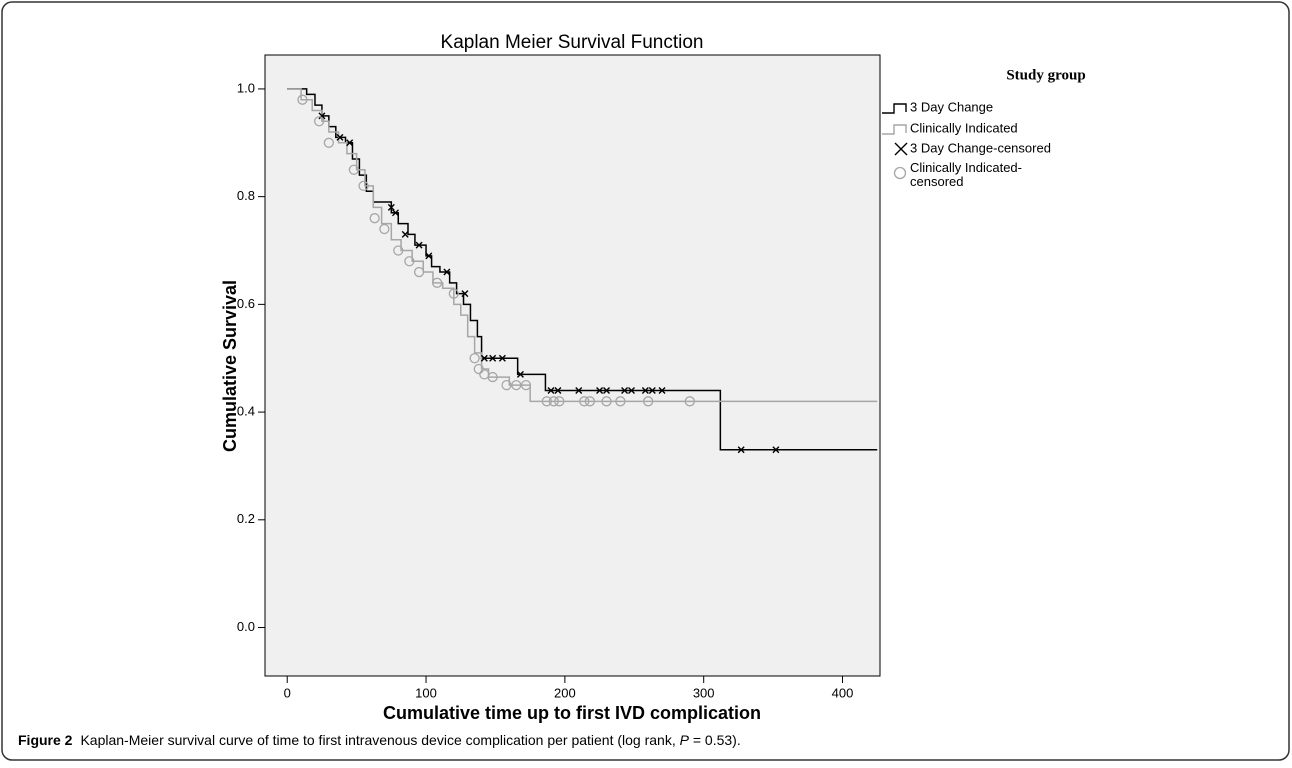 This screenshot has width=1292, height=768. Describe the element at coordinates (246, 87) in the screenshot. I see `y-tick-label: 1.0` at that location.